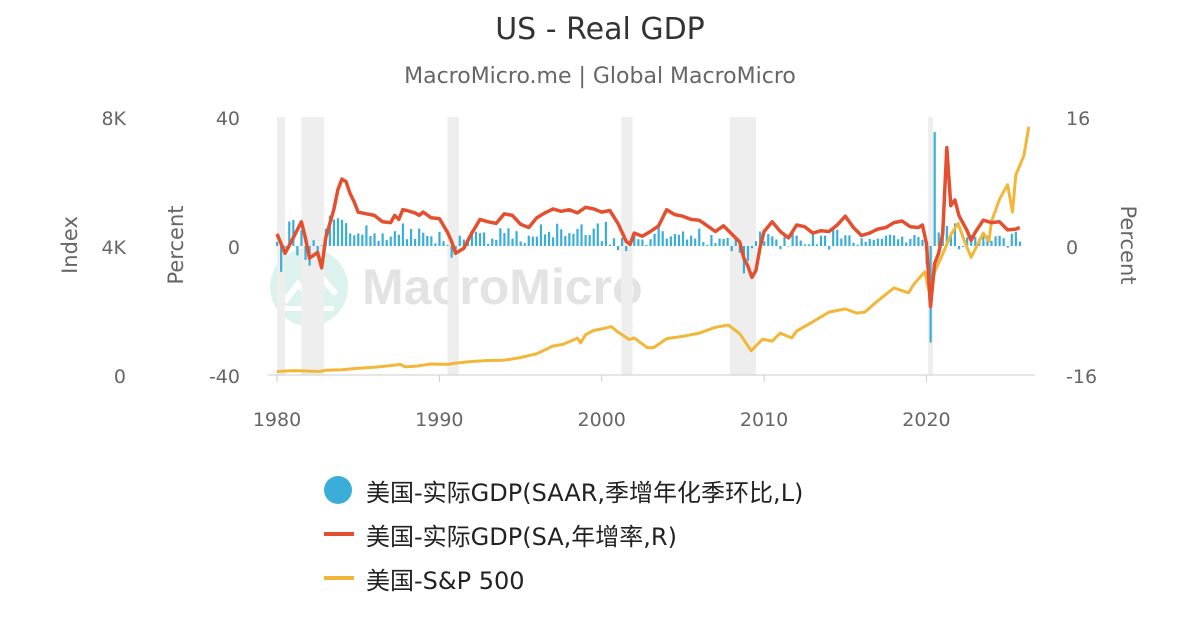 The image size is (1200, 630). What do you see at coordinates (502, 287) in the screenshot?
I see `watermark-text: MacroMicro` at bounding box center [502, 287].